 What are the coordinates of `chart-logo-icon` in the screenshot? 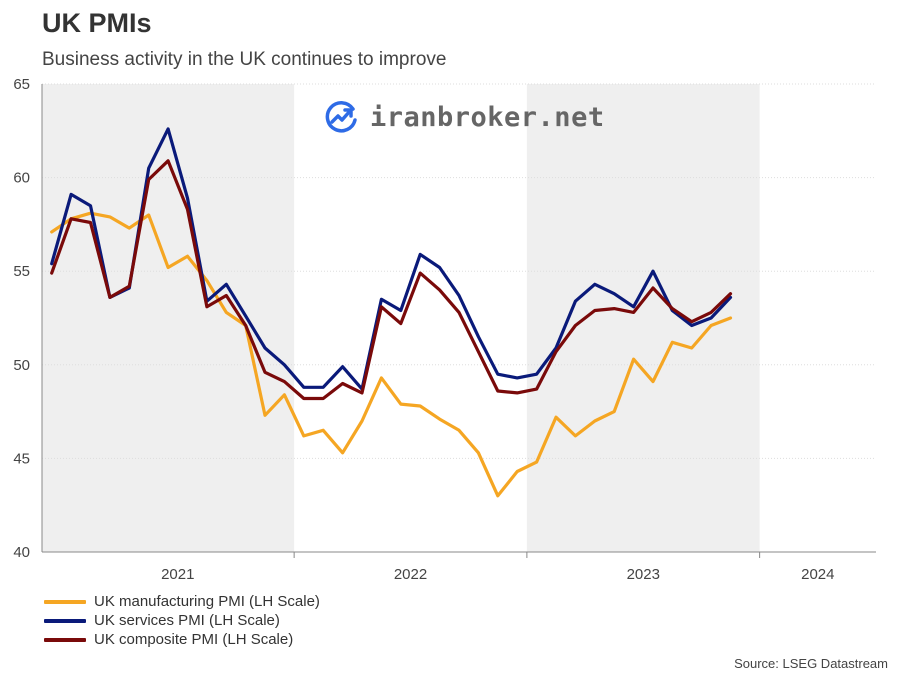 It's located at (341, 117).